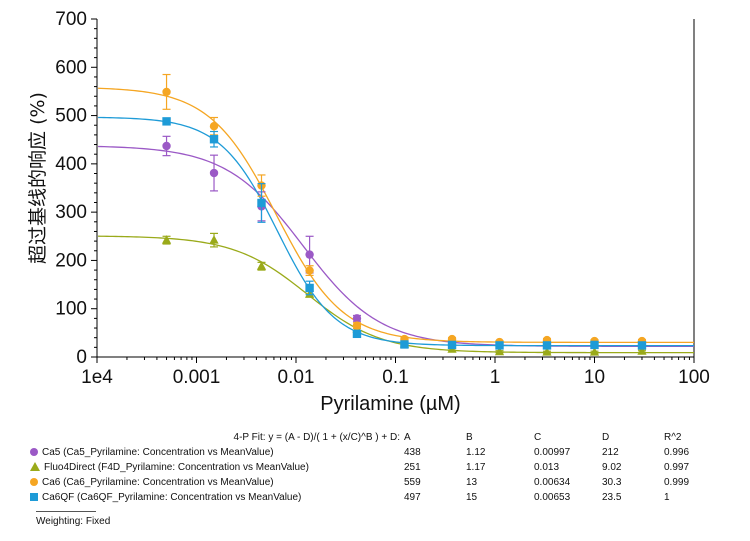  Describe the element at coordinates (612, 467) in the screenshot. I see `cell-d: 9.02` at that location.